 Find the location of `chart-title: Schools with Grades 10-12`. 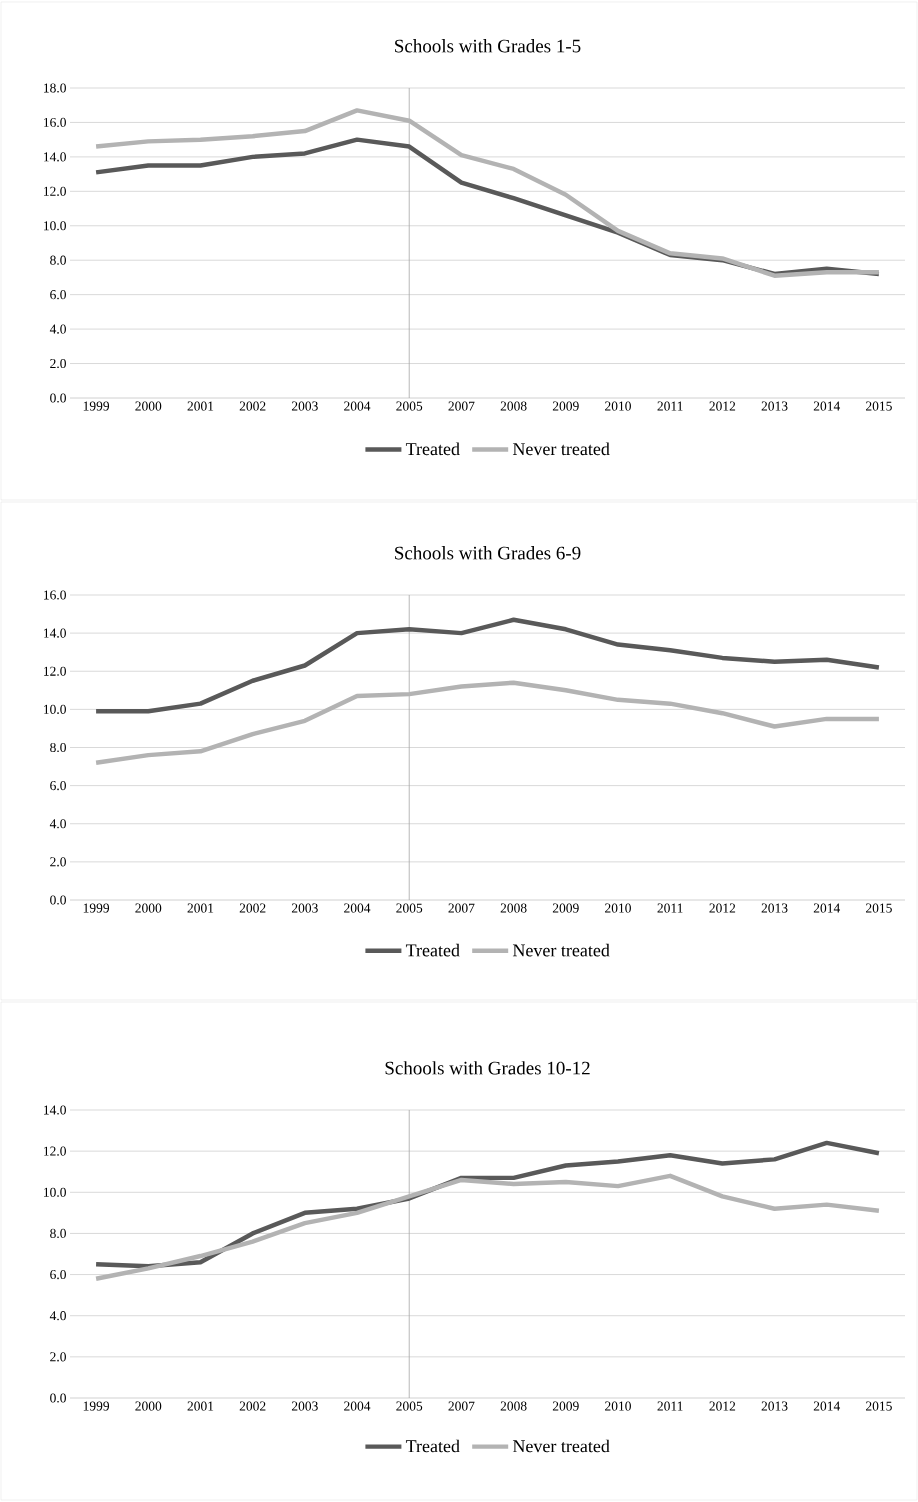

chart-title: Schools with Grades 10-12 is located at coordinates (487, 1068).